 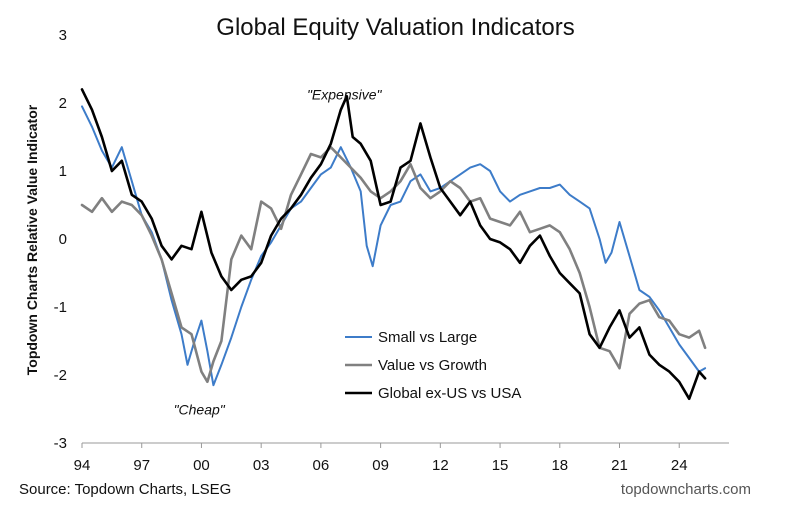 I want to click on source-note: Source: Topdown Charts, LSEG, so click(x=125, y=489).